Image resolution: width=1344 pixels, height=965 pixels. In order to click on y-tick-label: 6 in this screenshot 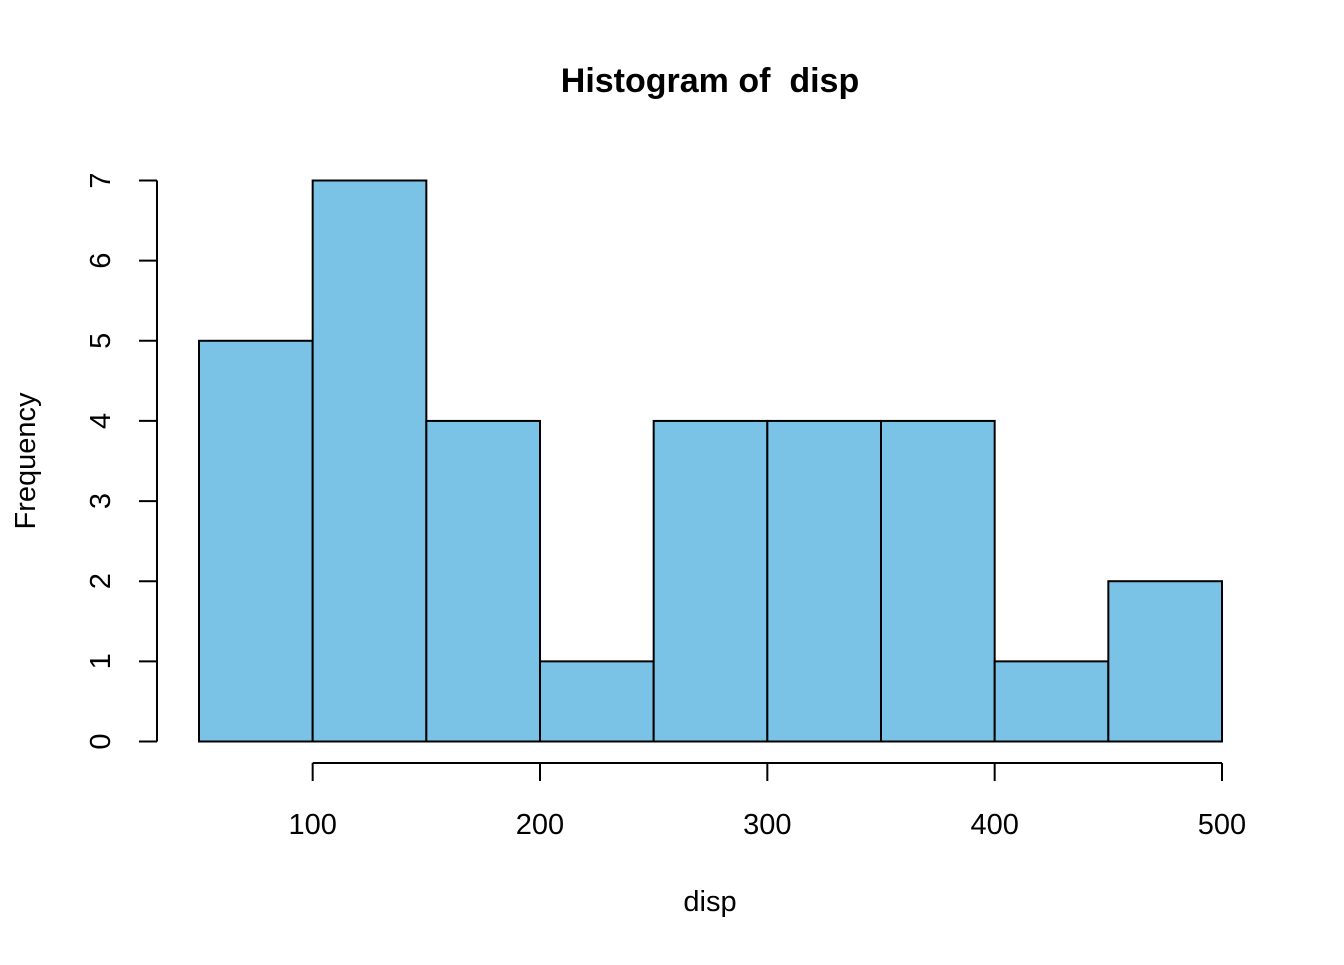, I will do `click(101, 261)`.